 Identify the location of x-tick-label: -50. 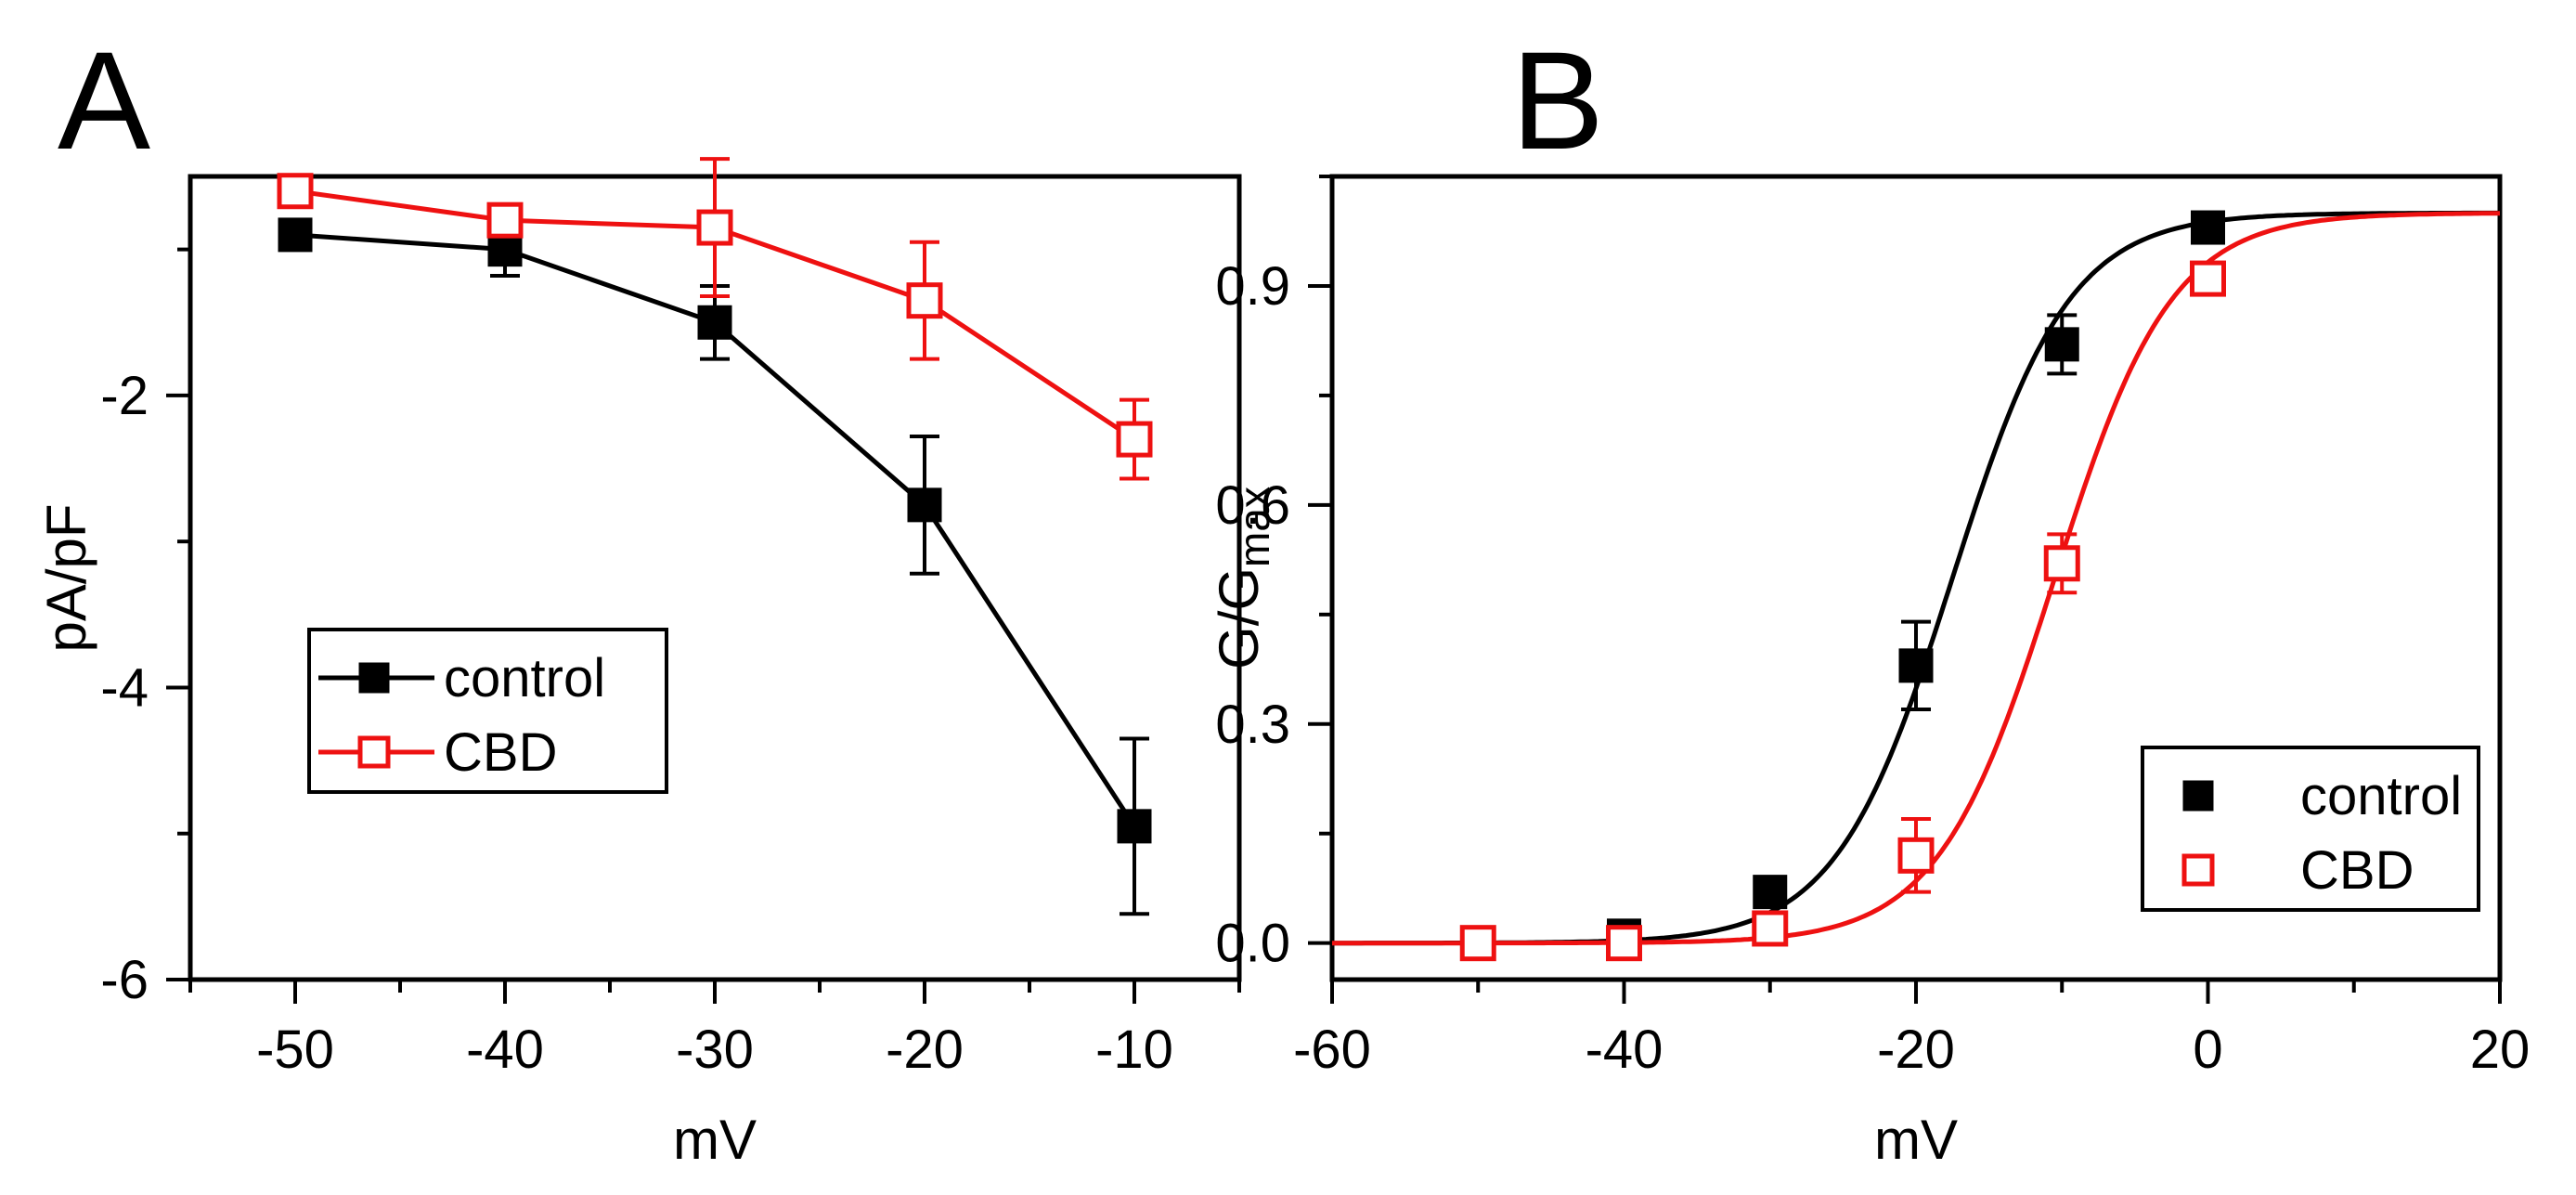
(295, 1050).